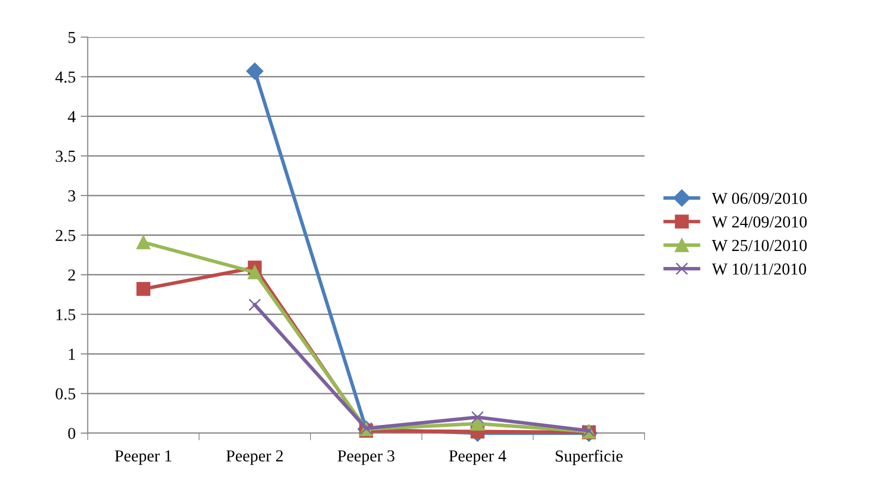 Image resolution: width=877 pixels, height=495 pixels. What do you see at coordinates (66, 314) in the screenshot?
I see `y-tick-label: 1.5` at bounding box center [66, 314].